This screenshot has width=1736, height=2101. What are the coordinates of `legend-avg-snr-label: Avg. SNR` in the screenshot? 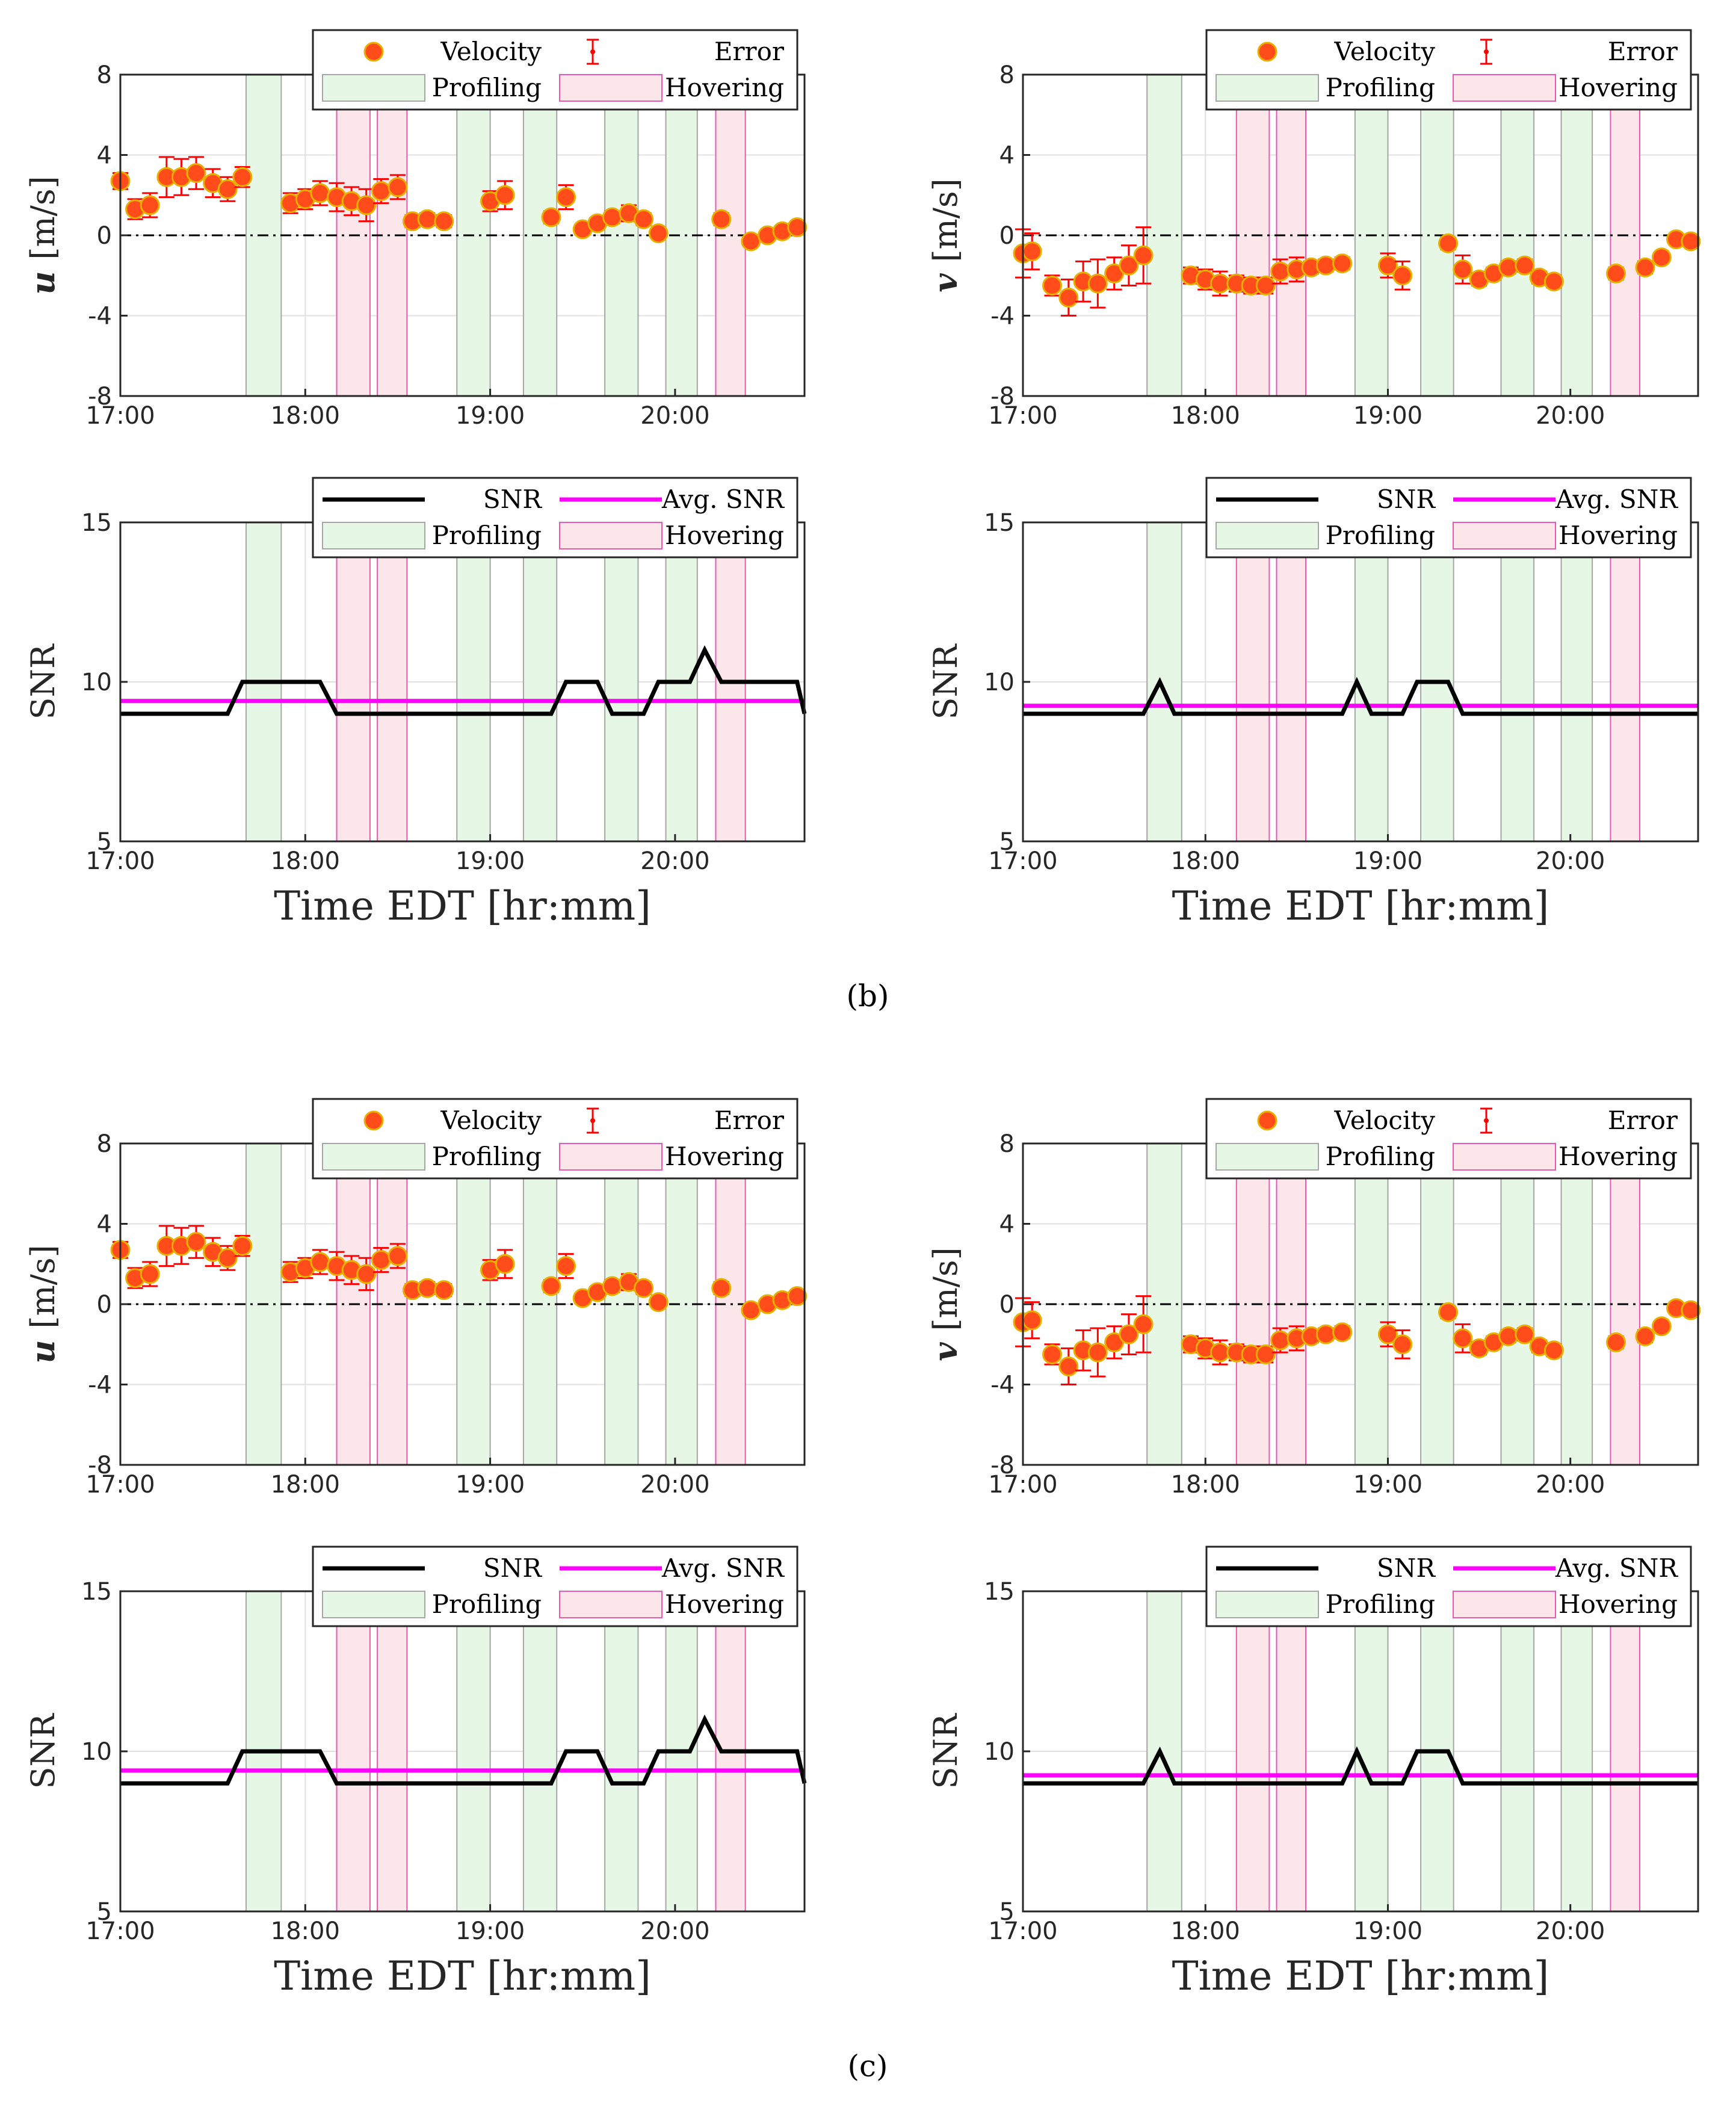 It's located at (723, 499).